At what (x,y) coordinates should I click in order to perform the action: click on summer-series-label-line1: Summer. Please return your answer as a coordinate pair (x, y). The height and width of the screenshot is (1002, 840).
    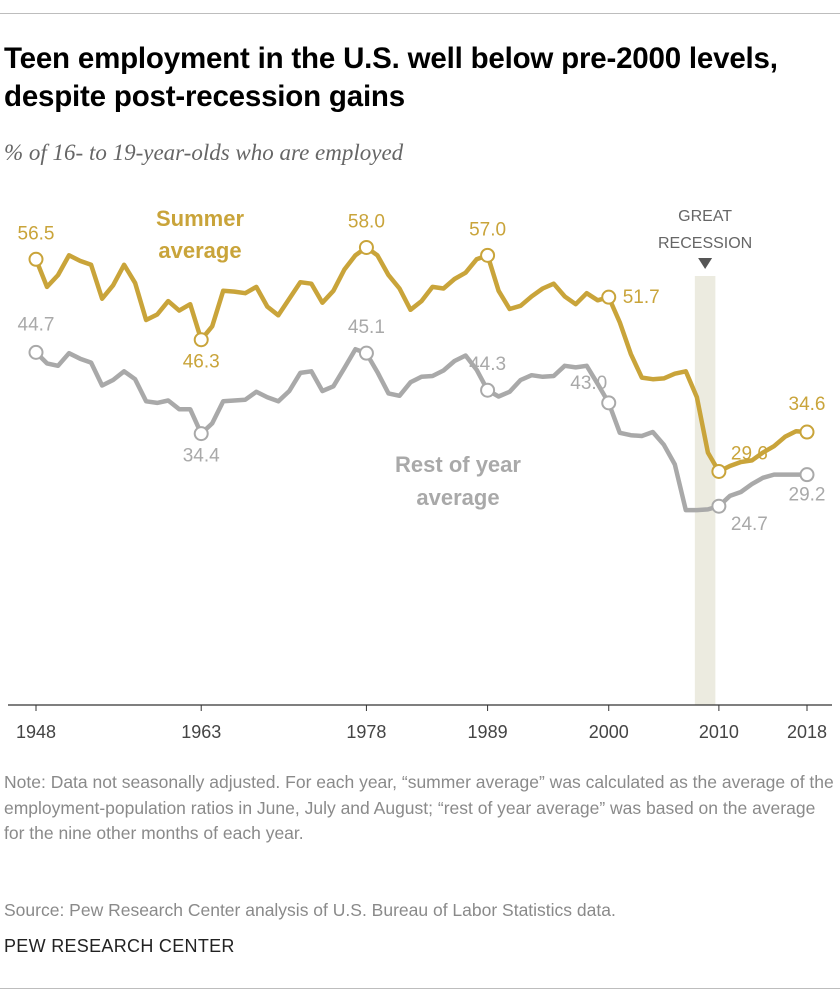
    Looking at the image, I should click on (200, 218).